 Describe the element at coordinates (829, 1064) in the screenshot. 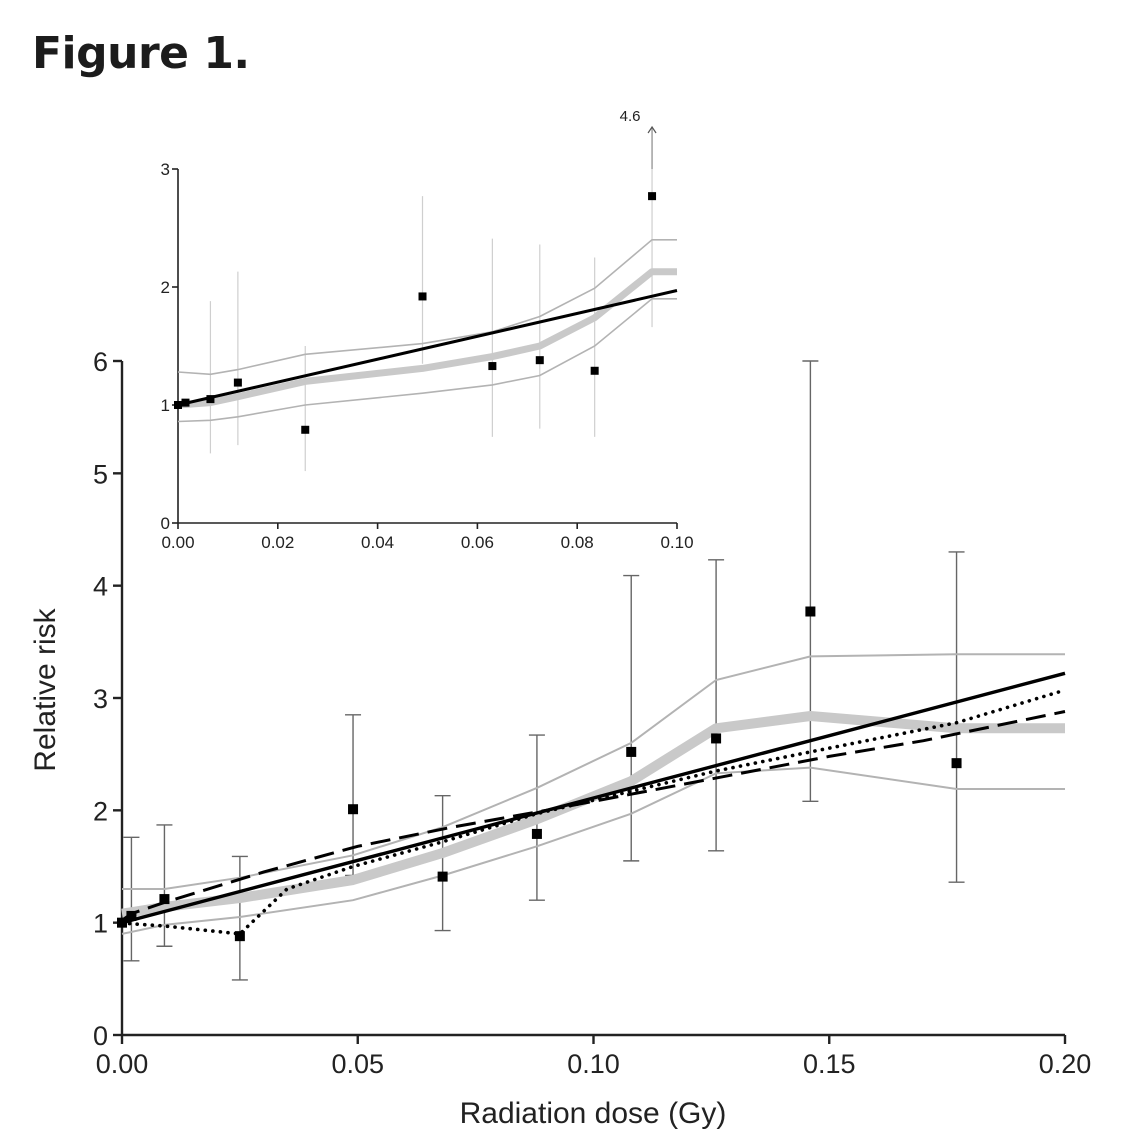

I see `main-x-tick-label: 0.15` at that location.